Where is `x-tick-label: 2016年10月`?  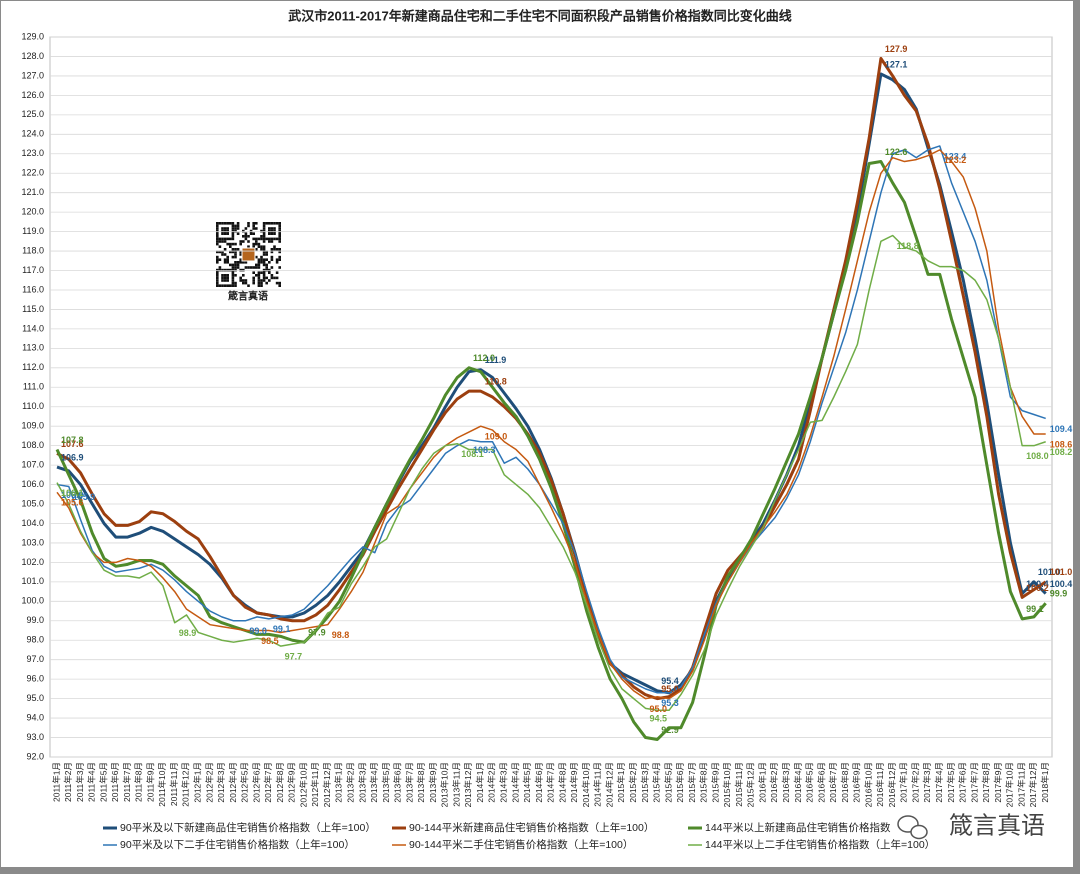
x-tick-label: 2016年10月 is located at coordinates (868, 784).